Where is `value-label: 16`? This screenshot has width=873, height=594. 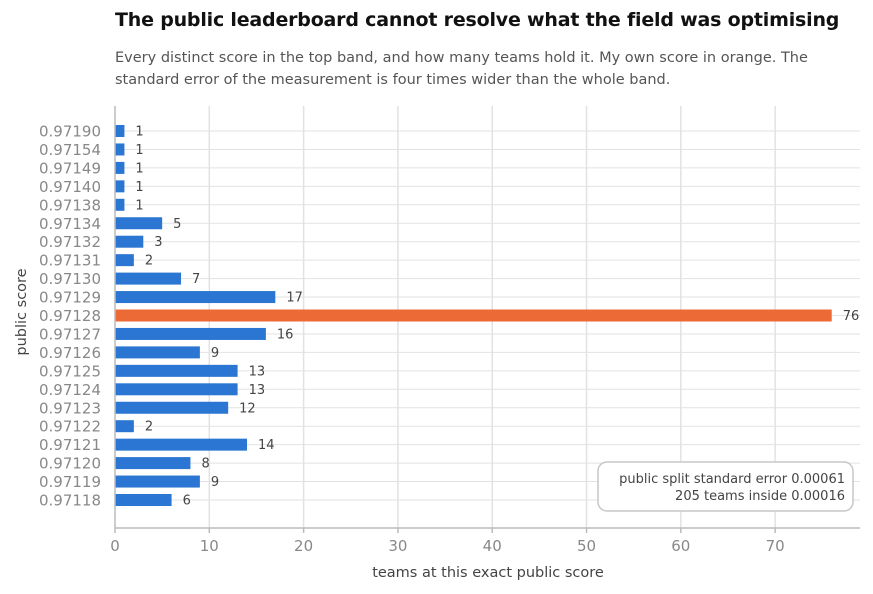 value-label: 16 is located at coordinates (285, 334).